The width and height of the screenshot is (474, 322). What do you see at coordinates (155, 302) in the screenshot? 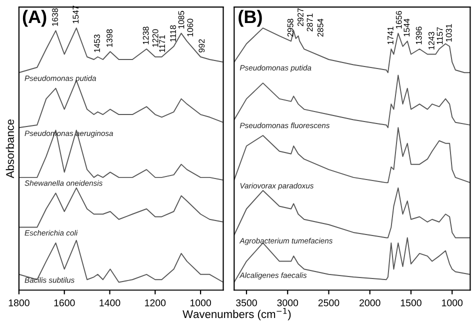
I see `x-tick-label: 1200` at bounding box center [155, 302].